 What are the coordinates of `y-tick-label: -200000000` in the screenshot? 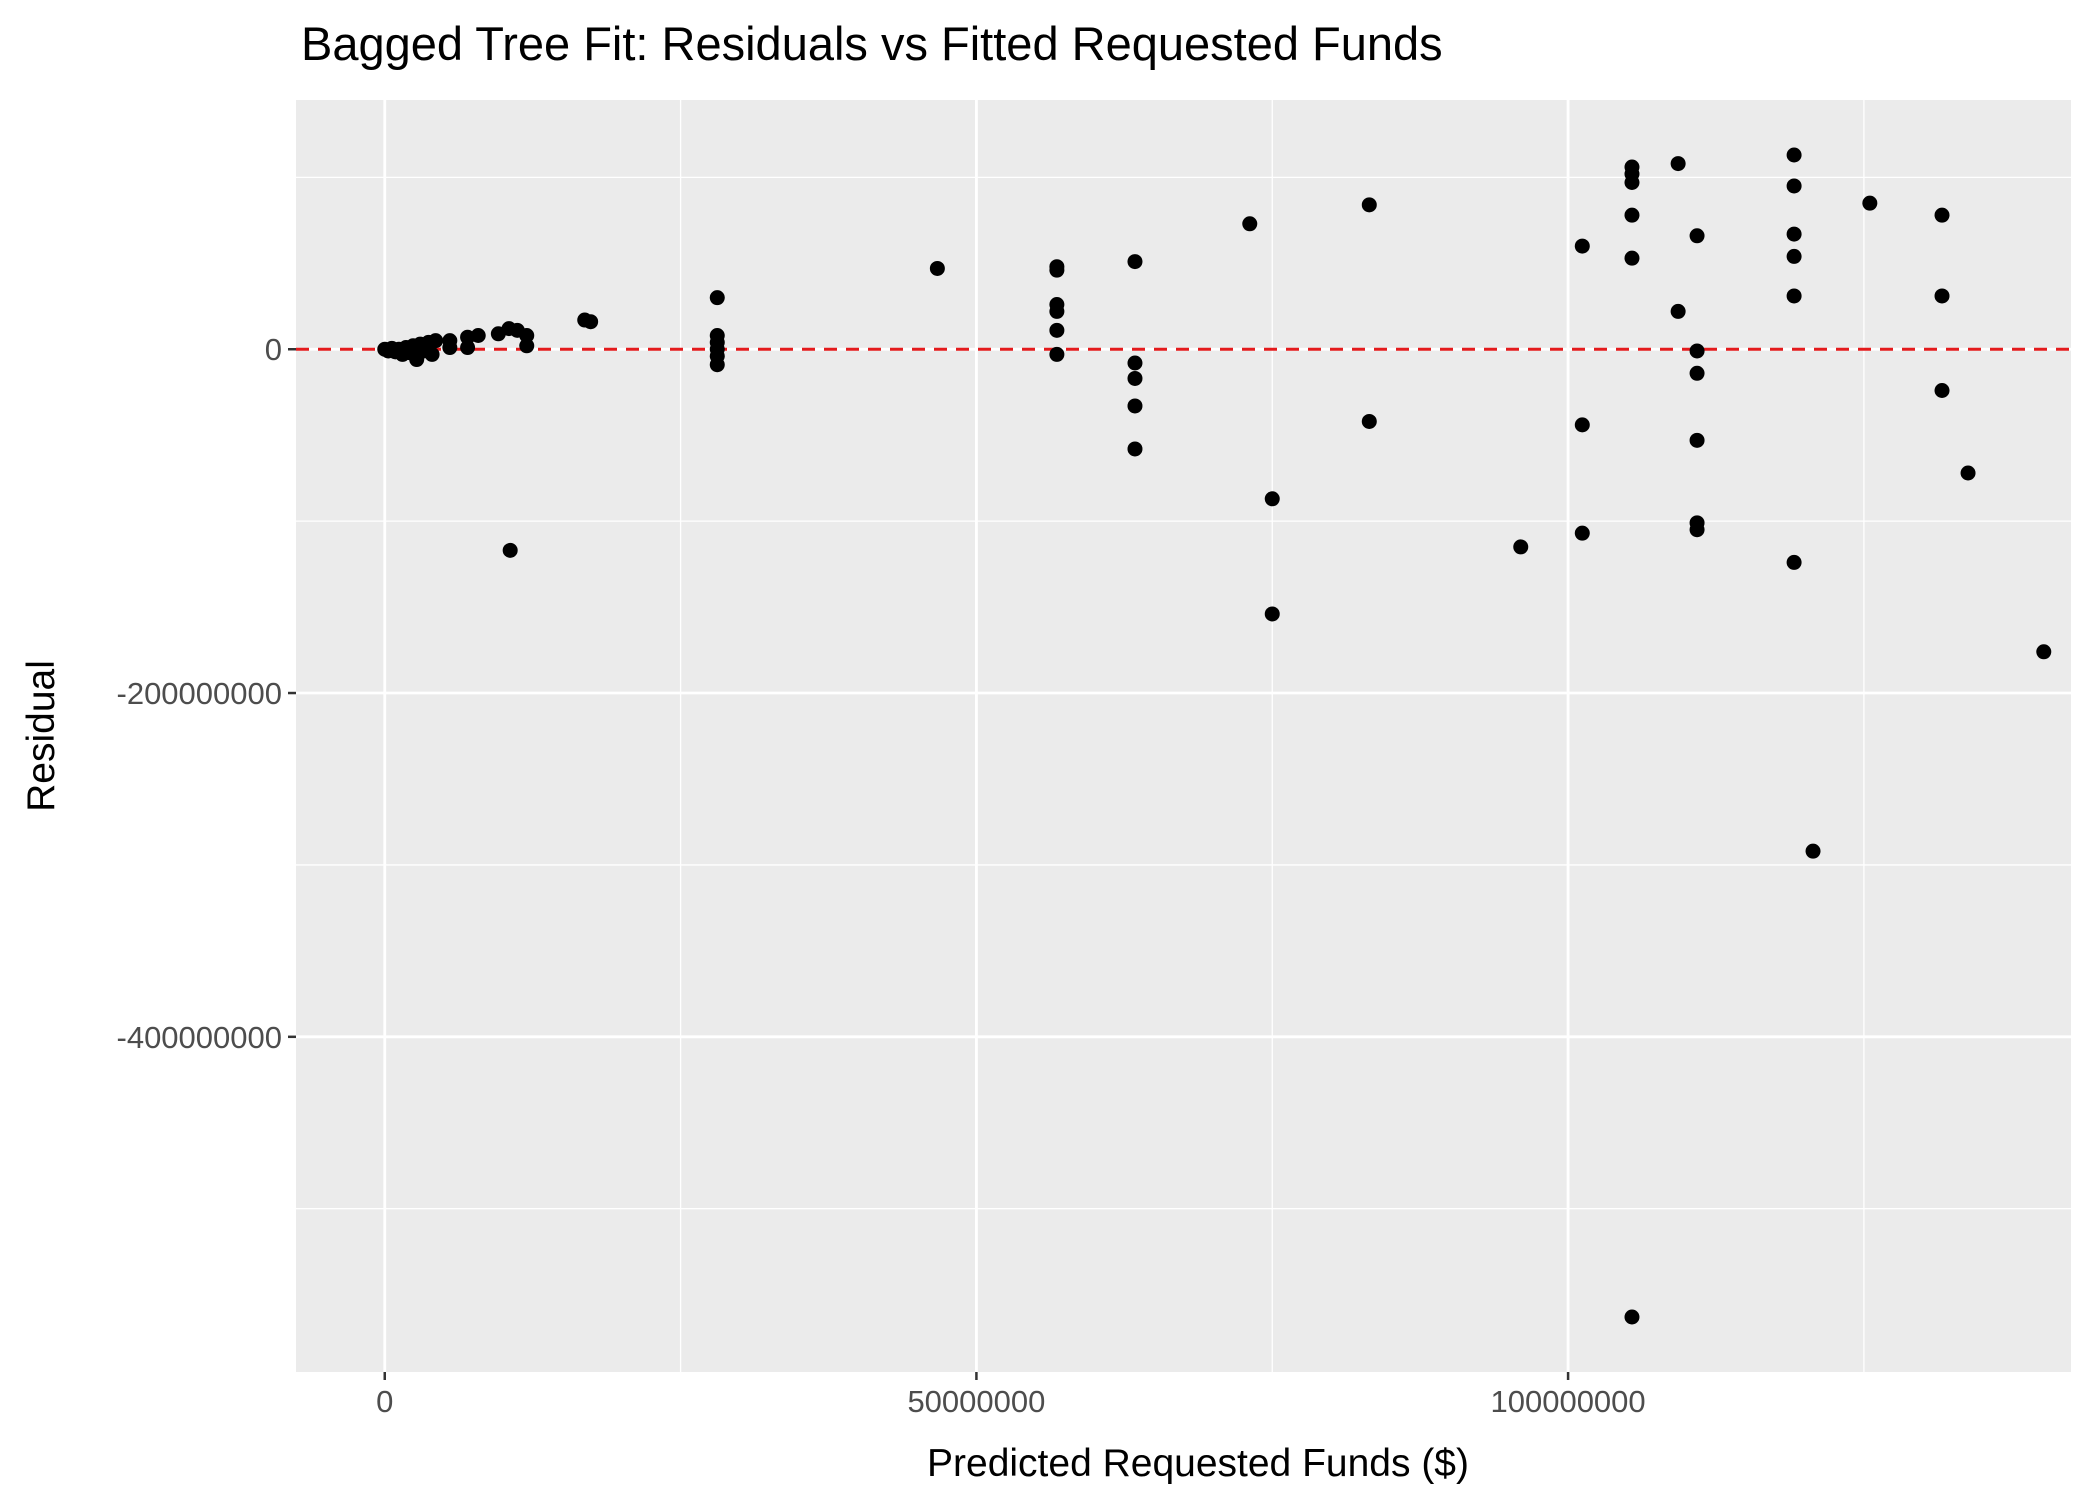 It's located at (200, 693).